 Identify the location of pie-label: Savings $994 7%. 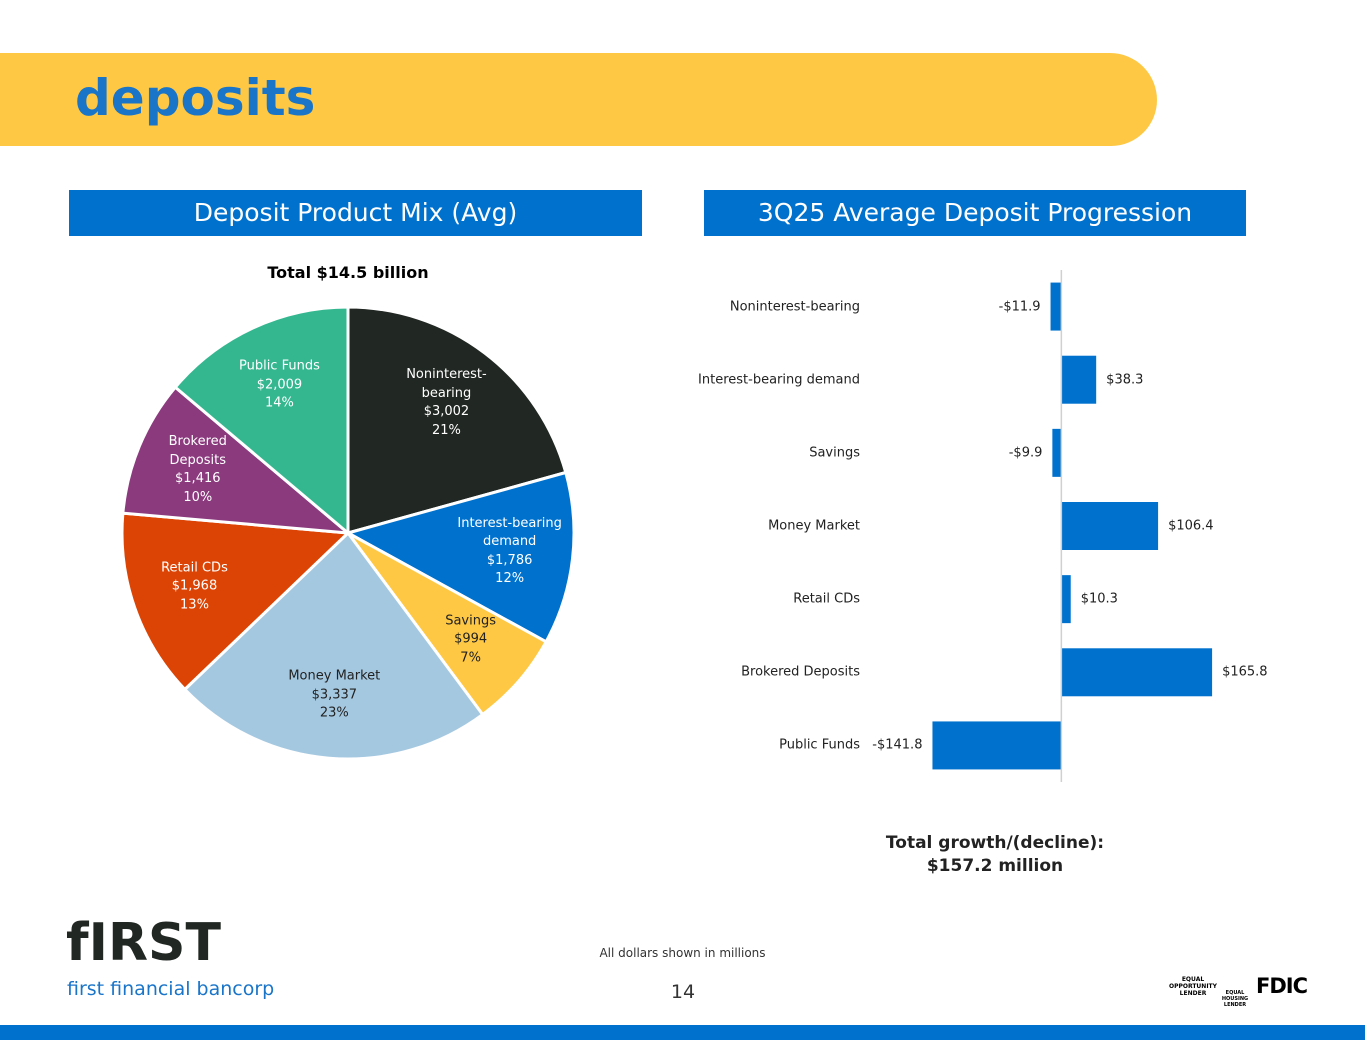
(471, 640).